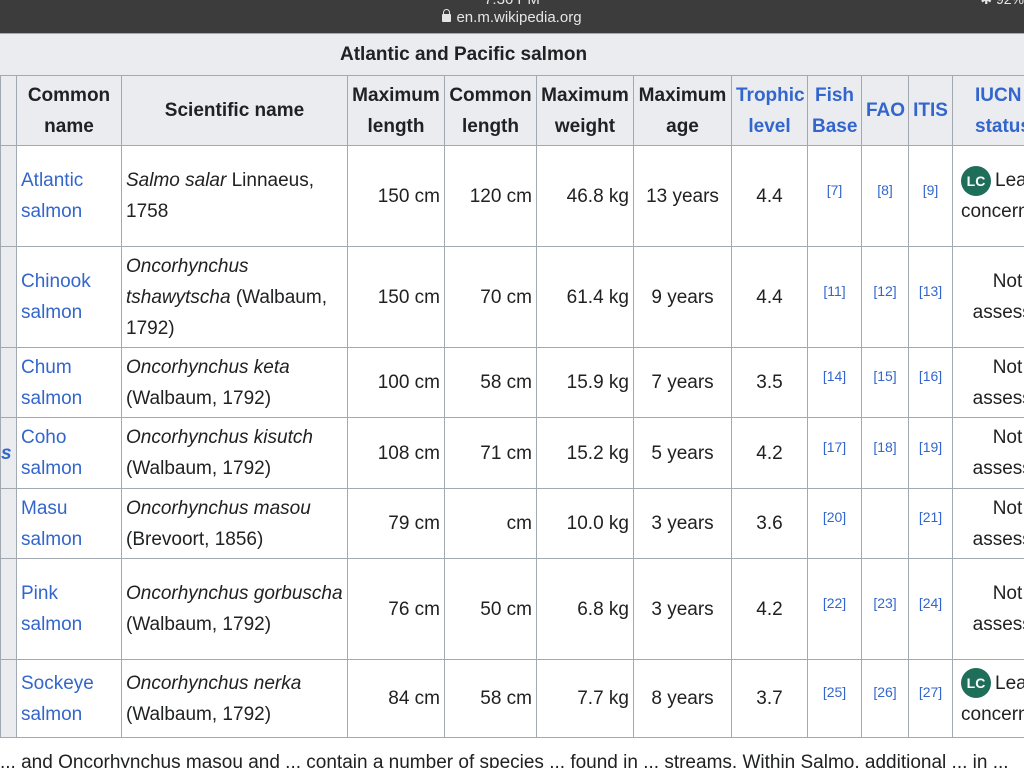  What do you see at coordinates (834, 446) in the screenshot?
I see `fishbase-ref-link: [17]` at bounding box center [834, 446].